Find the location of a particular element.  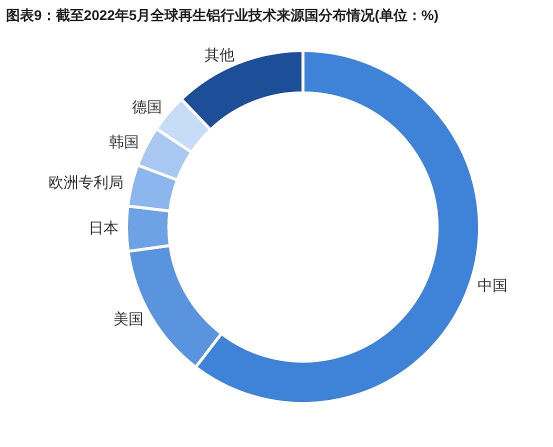

slice-label: 韩国 is located at coordinates (123, 142).